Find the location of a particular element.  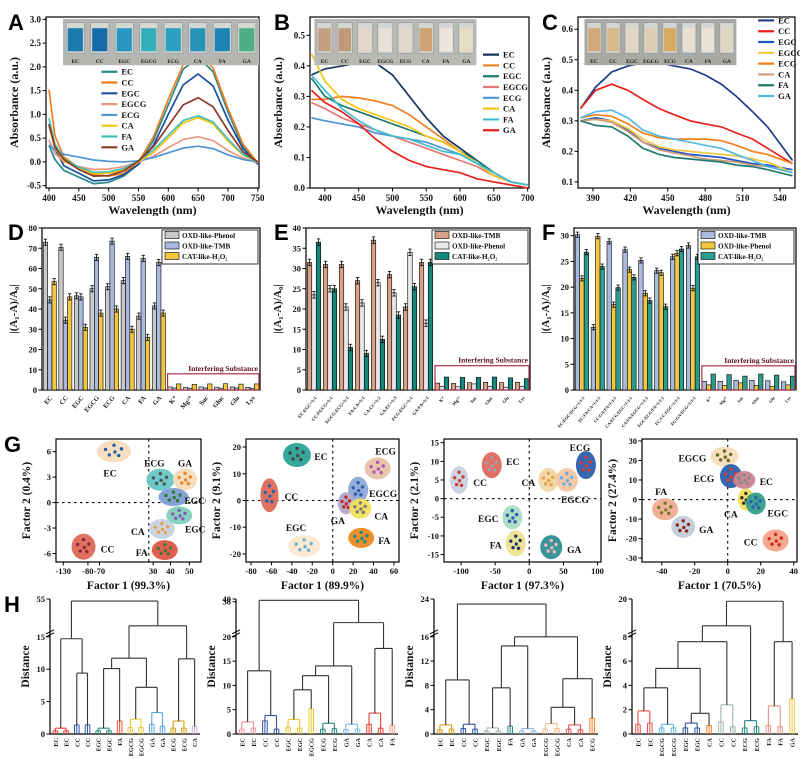

svg-text: 0.4 is located at coordinates (300, 66).